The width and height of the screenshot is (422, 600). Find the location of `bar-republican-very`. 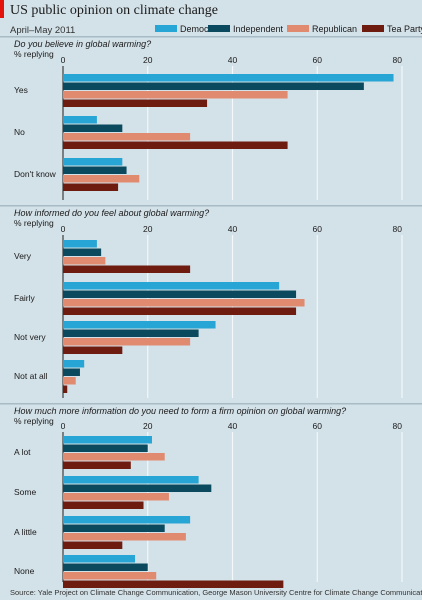

bar-republican-very is located at coordinates (84, 261).